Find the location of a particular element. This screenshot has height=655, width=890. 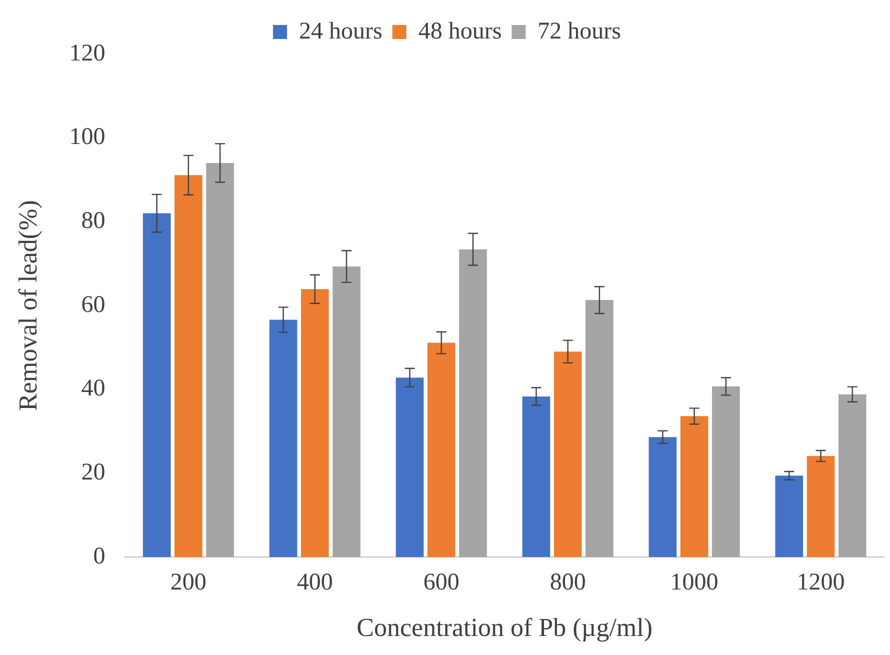

y-tick-label: 60 is located at coordinates (93, 305).